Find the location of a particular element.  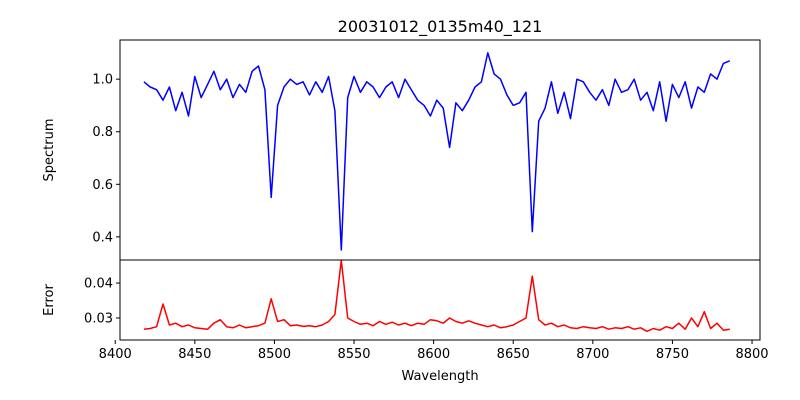

y-tick-label: 0.4 is located at coordinates (102, 237).